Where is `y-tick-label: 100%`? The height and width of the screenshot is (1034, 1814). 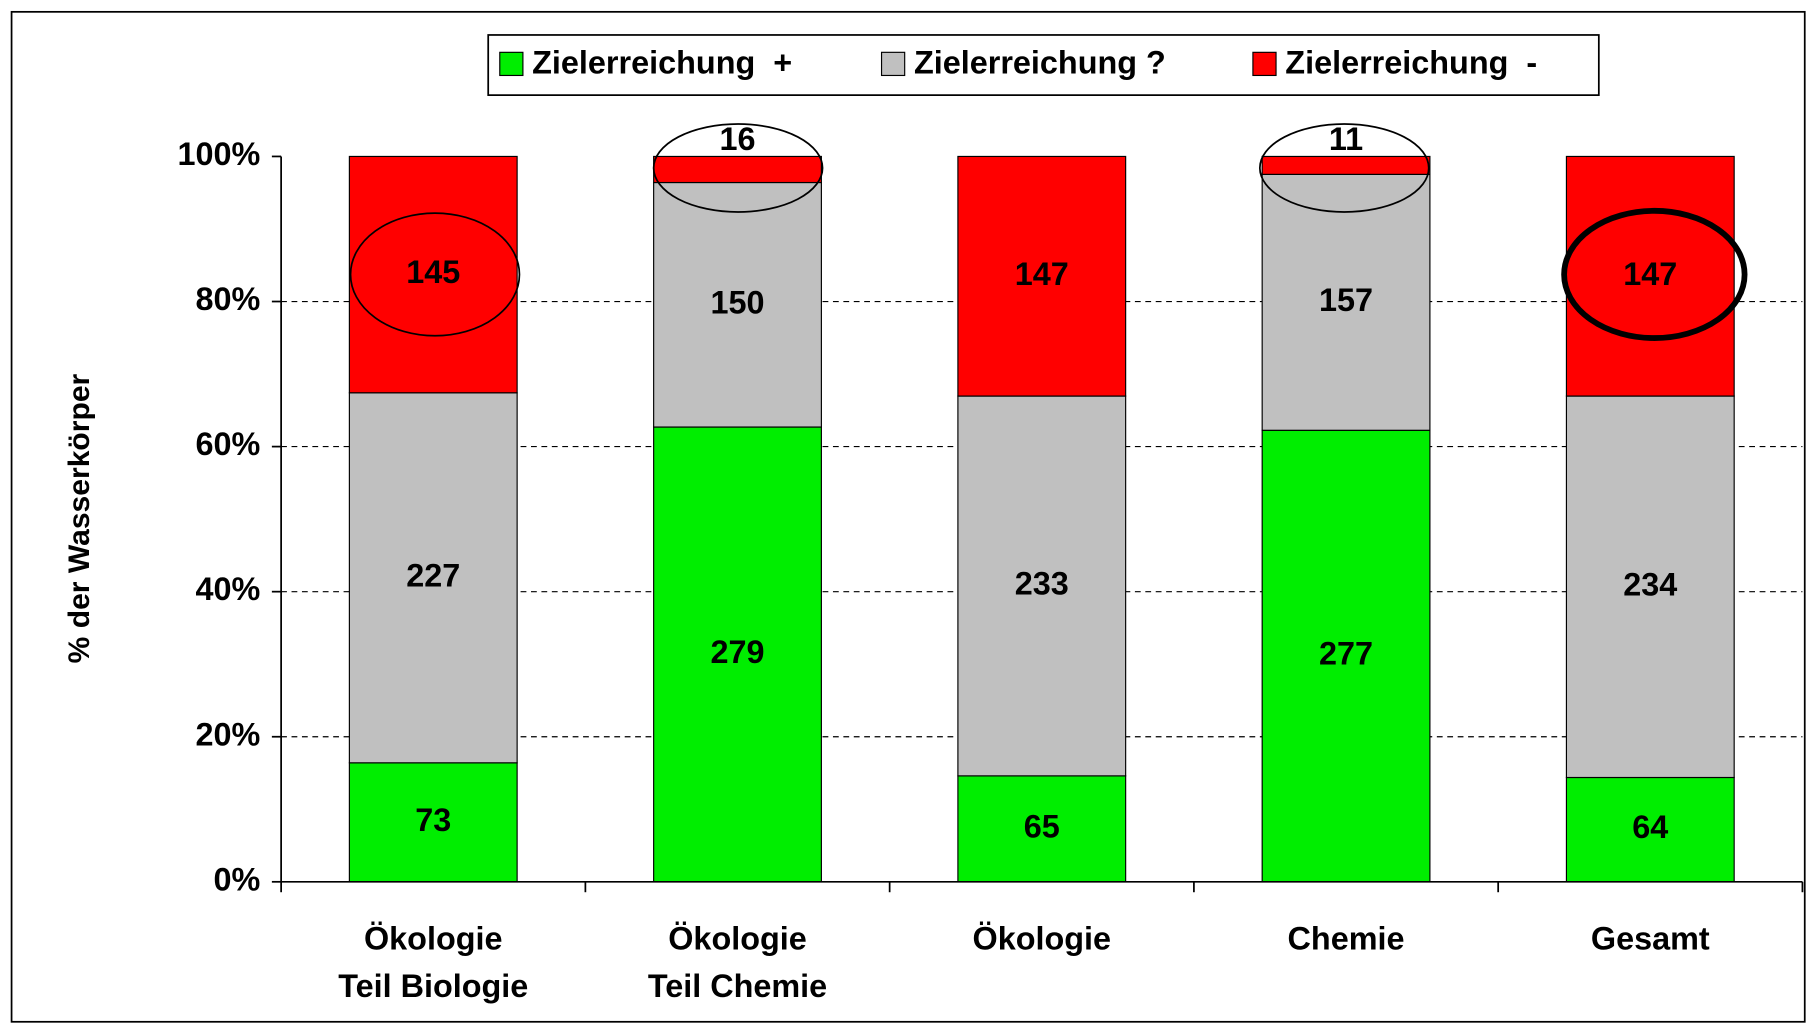 y-tick-label: 100% is located at coordinates (218, 154).